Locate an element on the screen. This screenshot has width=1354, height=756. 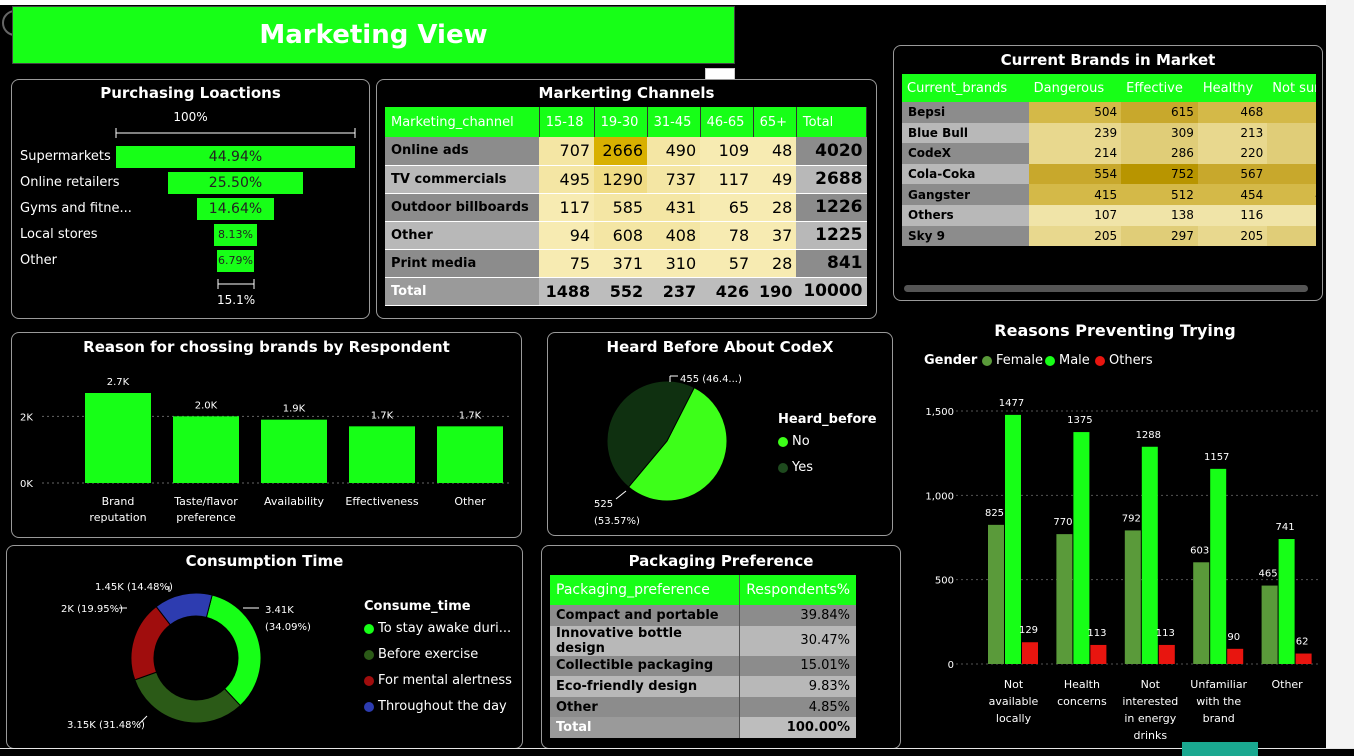
channels-header-cell: Total is located at coordinates (832, 122).